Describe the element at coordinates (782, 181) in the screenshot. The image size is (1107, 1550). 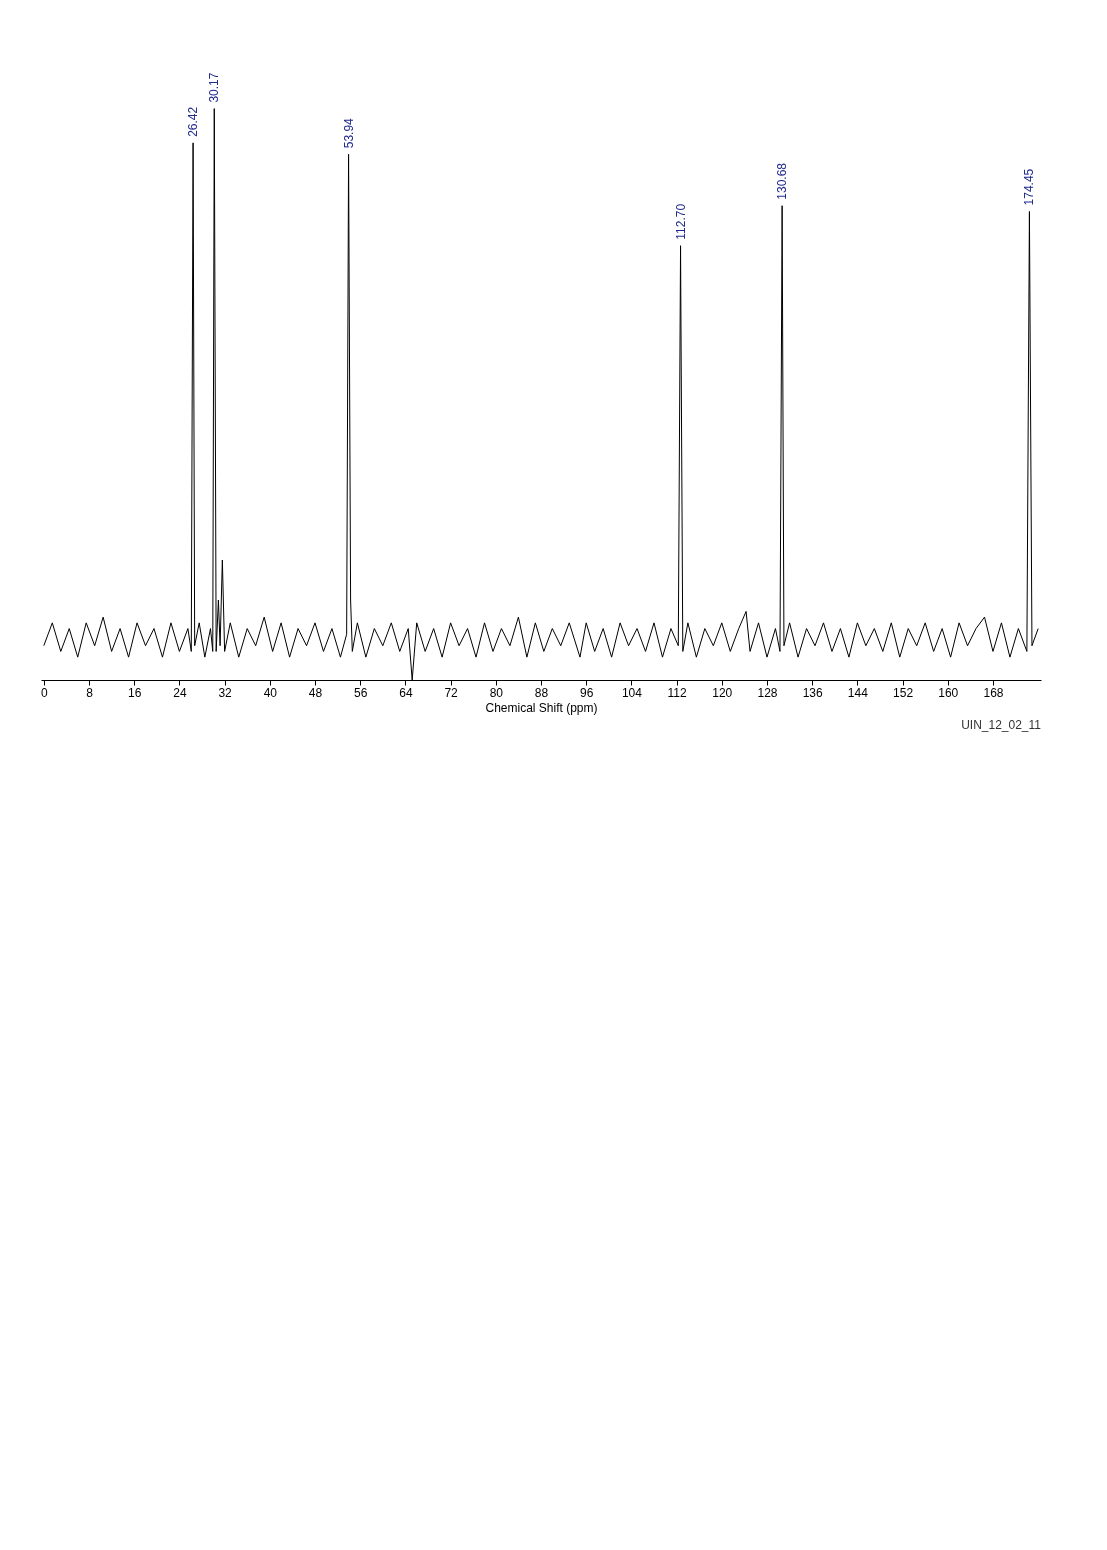
I see `annotation: 130.68` at that location.